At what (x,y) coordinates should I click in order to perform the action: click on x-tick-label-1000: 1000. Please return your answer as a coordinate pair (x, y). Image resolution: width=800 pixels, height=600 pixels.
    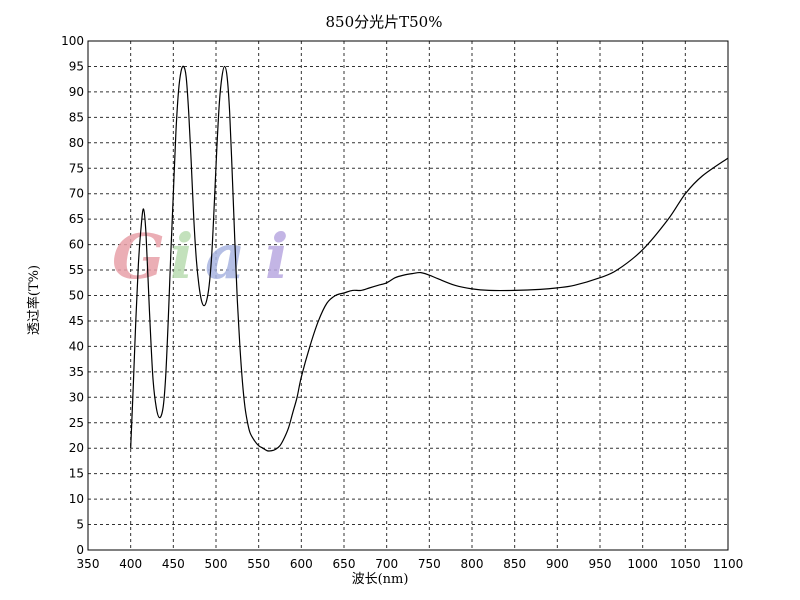
    Looking at the image, I should click on (642, 564).